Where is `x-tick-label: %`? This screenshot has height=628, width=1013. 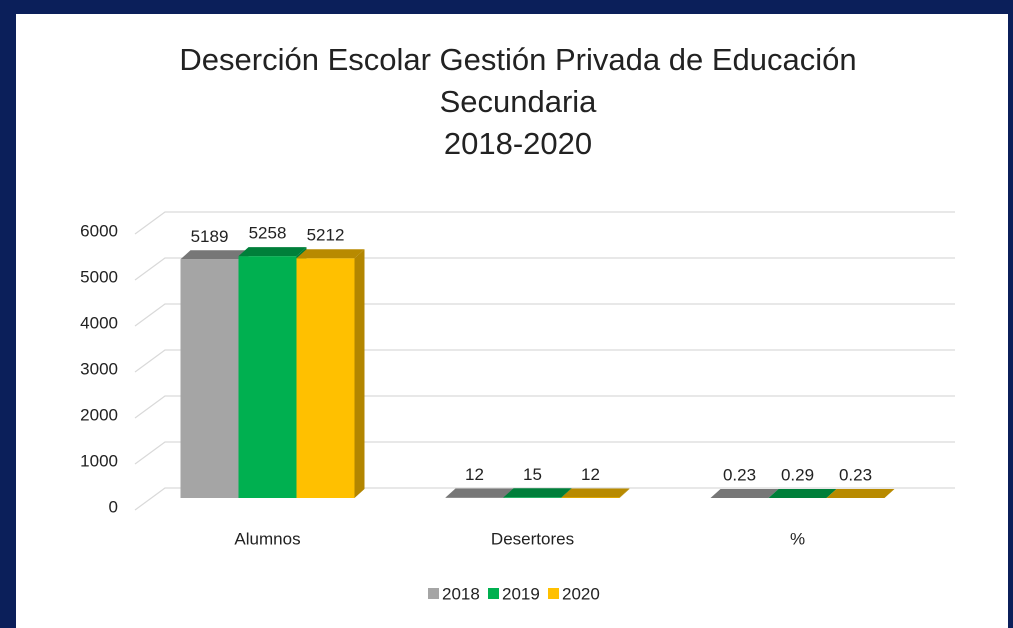 x-tick-label: % is located at coordinates (797, 538).